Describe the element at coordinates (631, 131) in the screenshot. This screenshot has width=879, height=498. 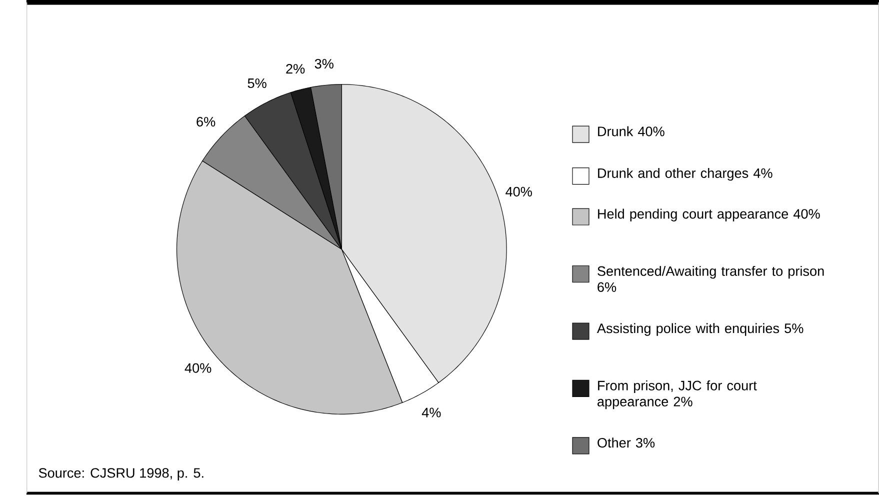
I see `legend-label: Drunk 40%` at that location.